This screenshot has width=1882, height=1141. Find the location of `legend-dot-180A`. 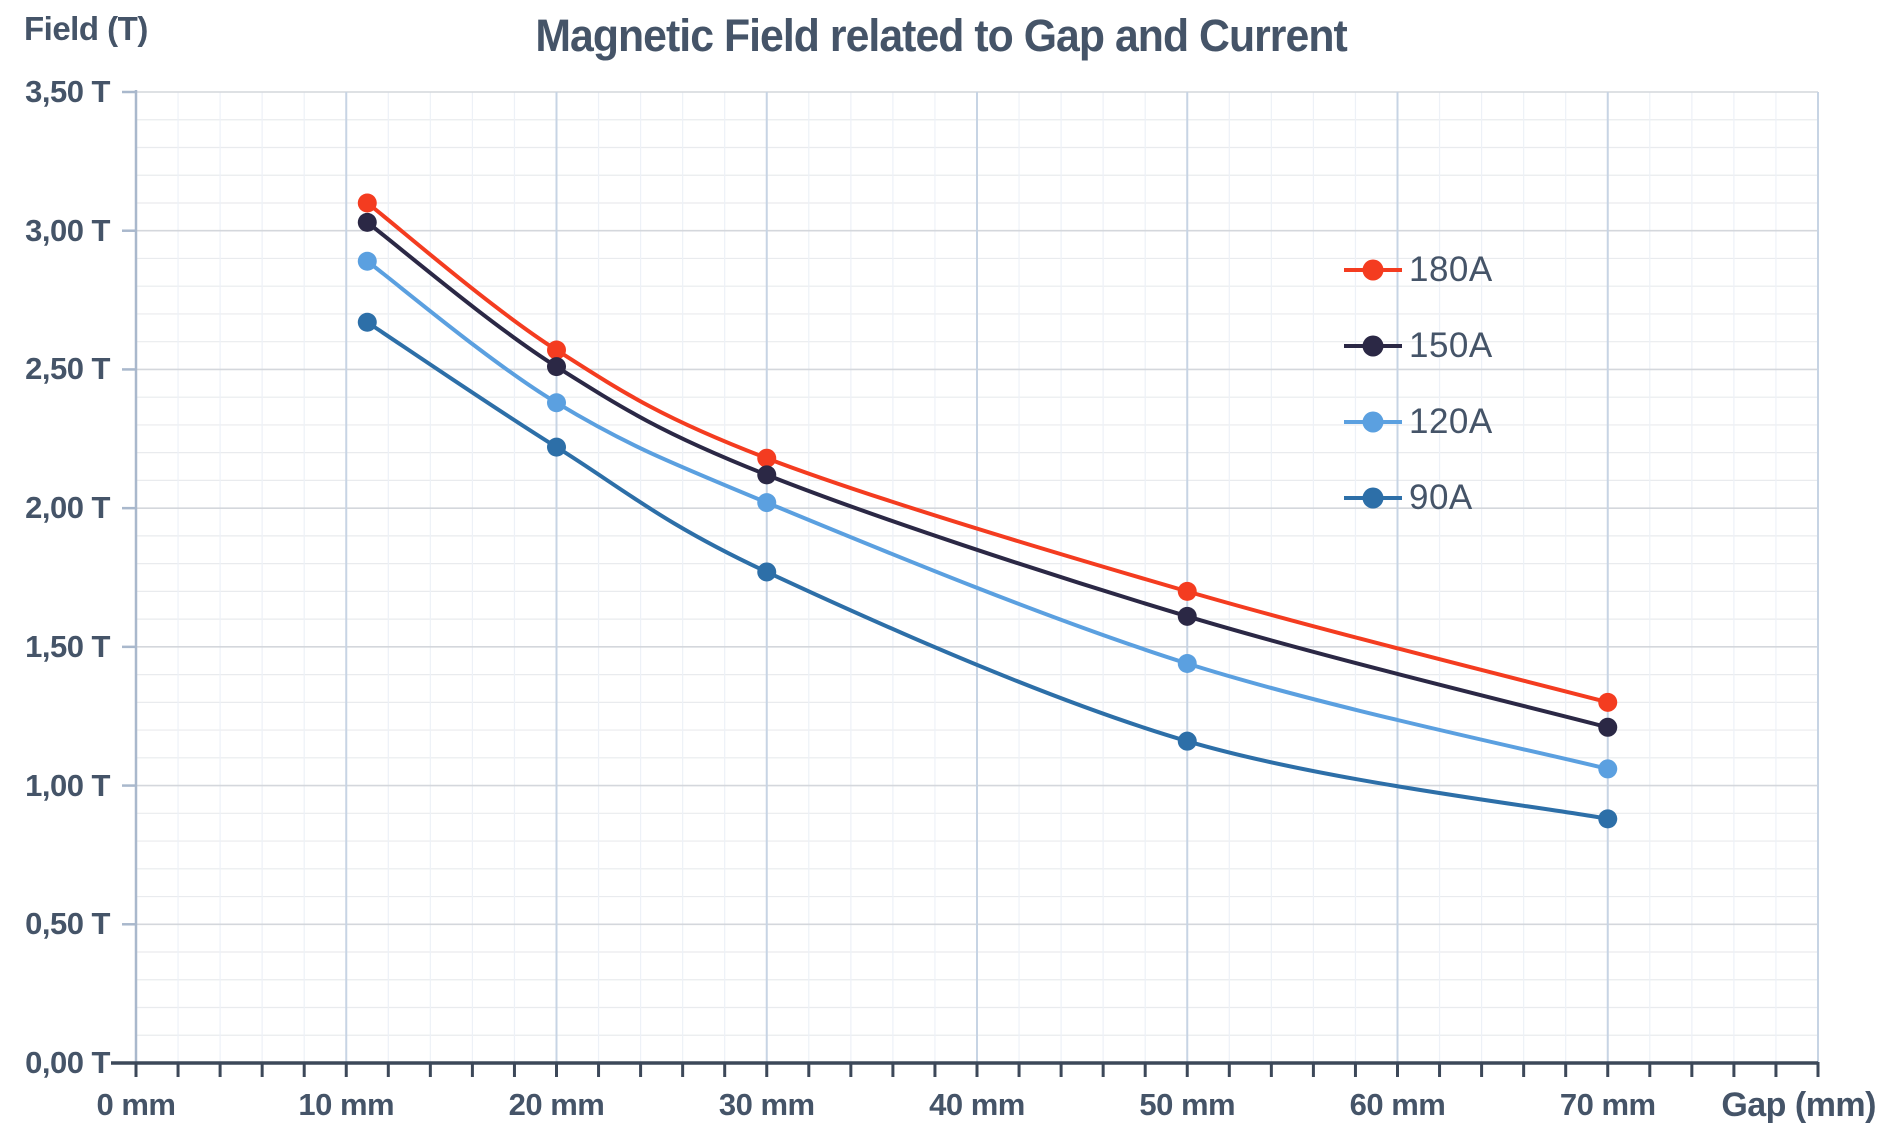

legend-dot-180A is located at coordinates (1373, 270).